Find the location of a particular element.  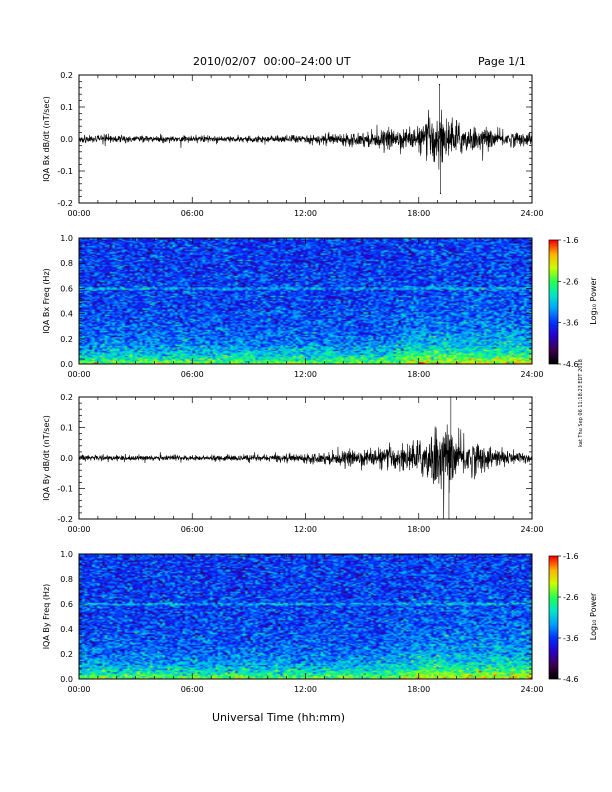

x-axis-title: Universal Time (hh:mm) is located at coordinates (278, 717).